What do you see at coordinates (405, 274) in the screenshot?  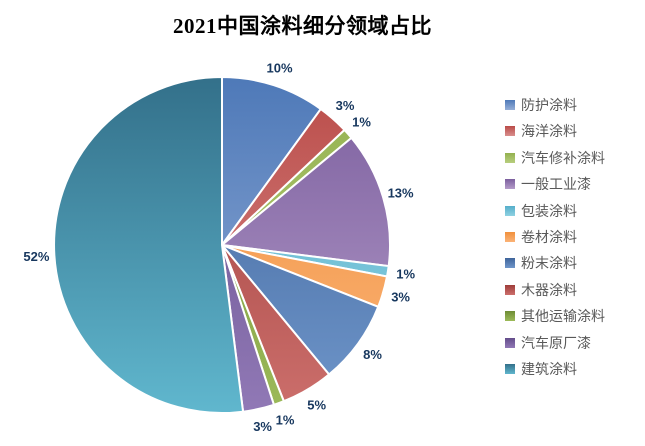 I see `percent-label-5: 1%` at bounding box center [405, 274].